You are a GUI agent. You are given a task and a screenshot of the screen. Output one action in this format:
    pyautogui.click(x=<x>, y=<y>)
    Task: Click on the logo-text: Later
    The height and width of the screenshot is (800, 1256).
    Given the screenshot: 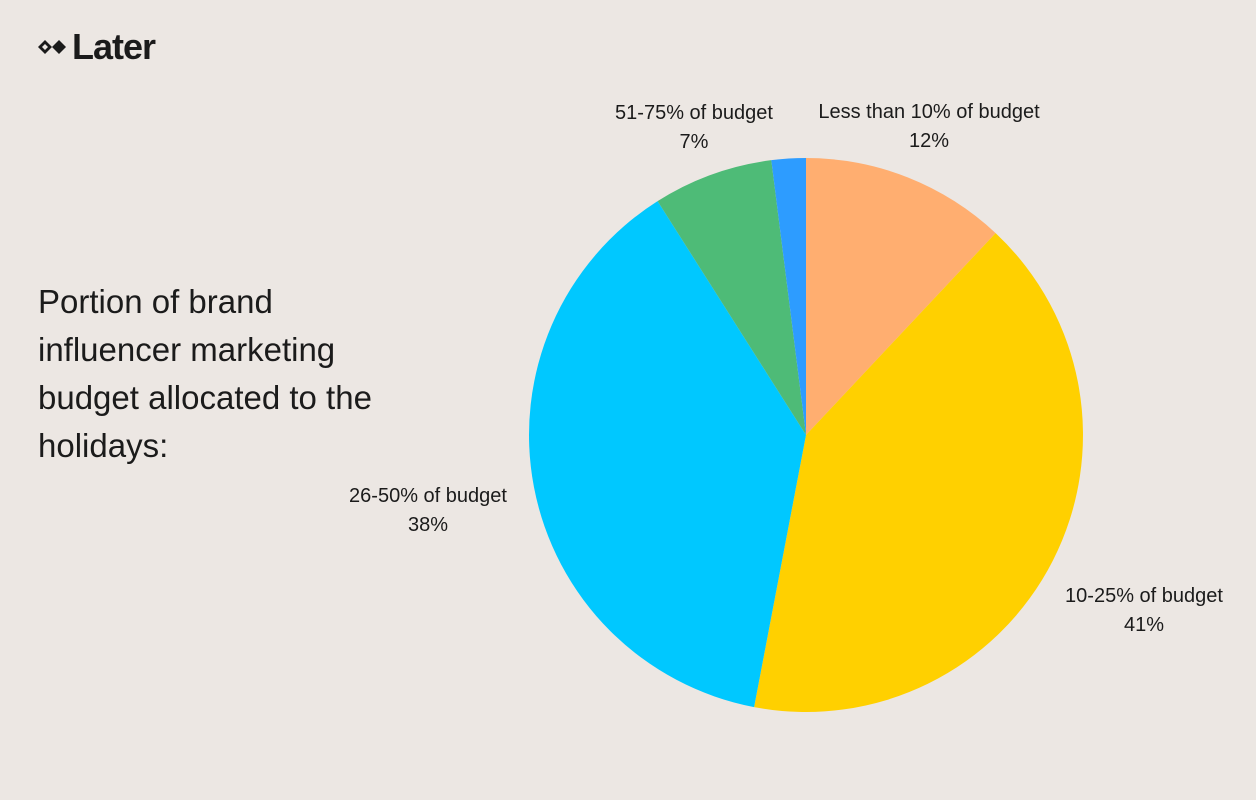 What is the action you would take?
    pyautogui.click(x=114, y=46)
    